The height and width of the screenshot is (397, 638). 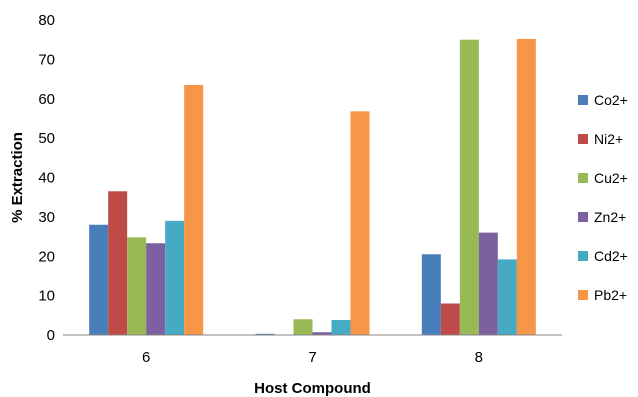 I want to click on y-tick-label: 0, so click(x=51, y=335).